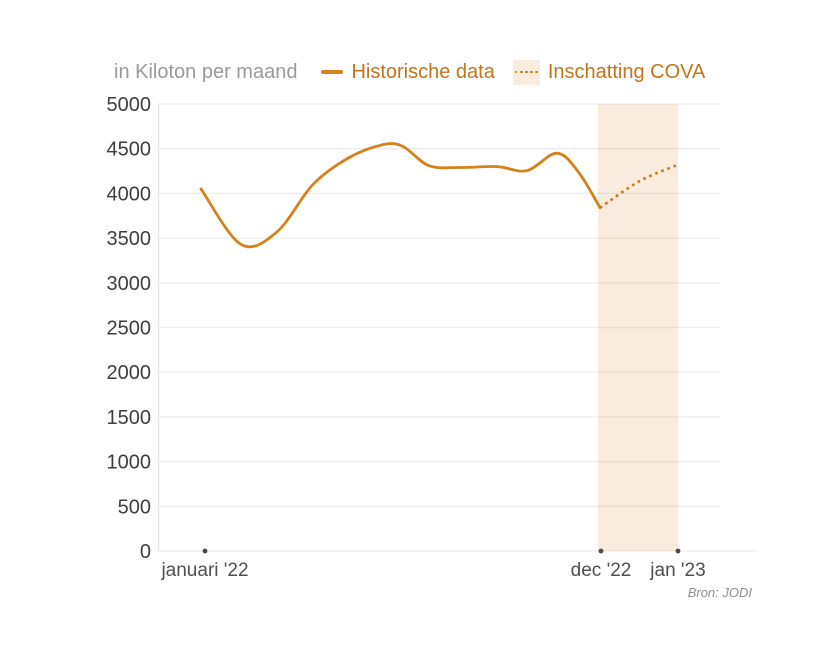 This screenshot has width=830, height=668. Describe the element at coordinates (677, 570) in the screenshot. I see `x-axis-tick-label: jan '23` at that location.